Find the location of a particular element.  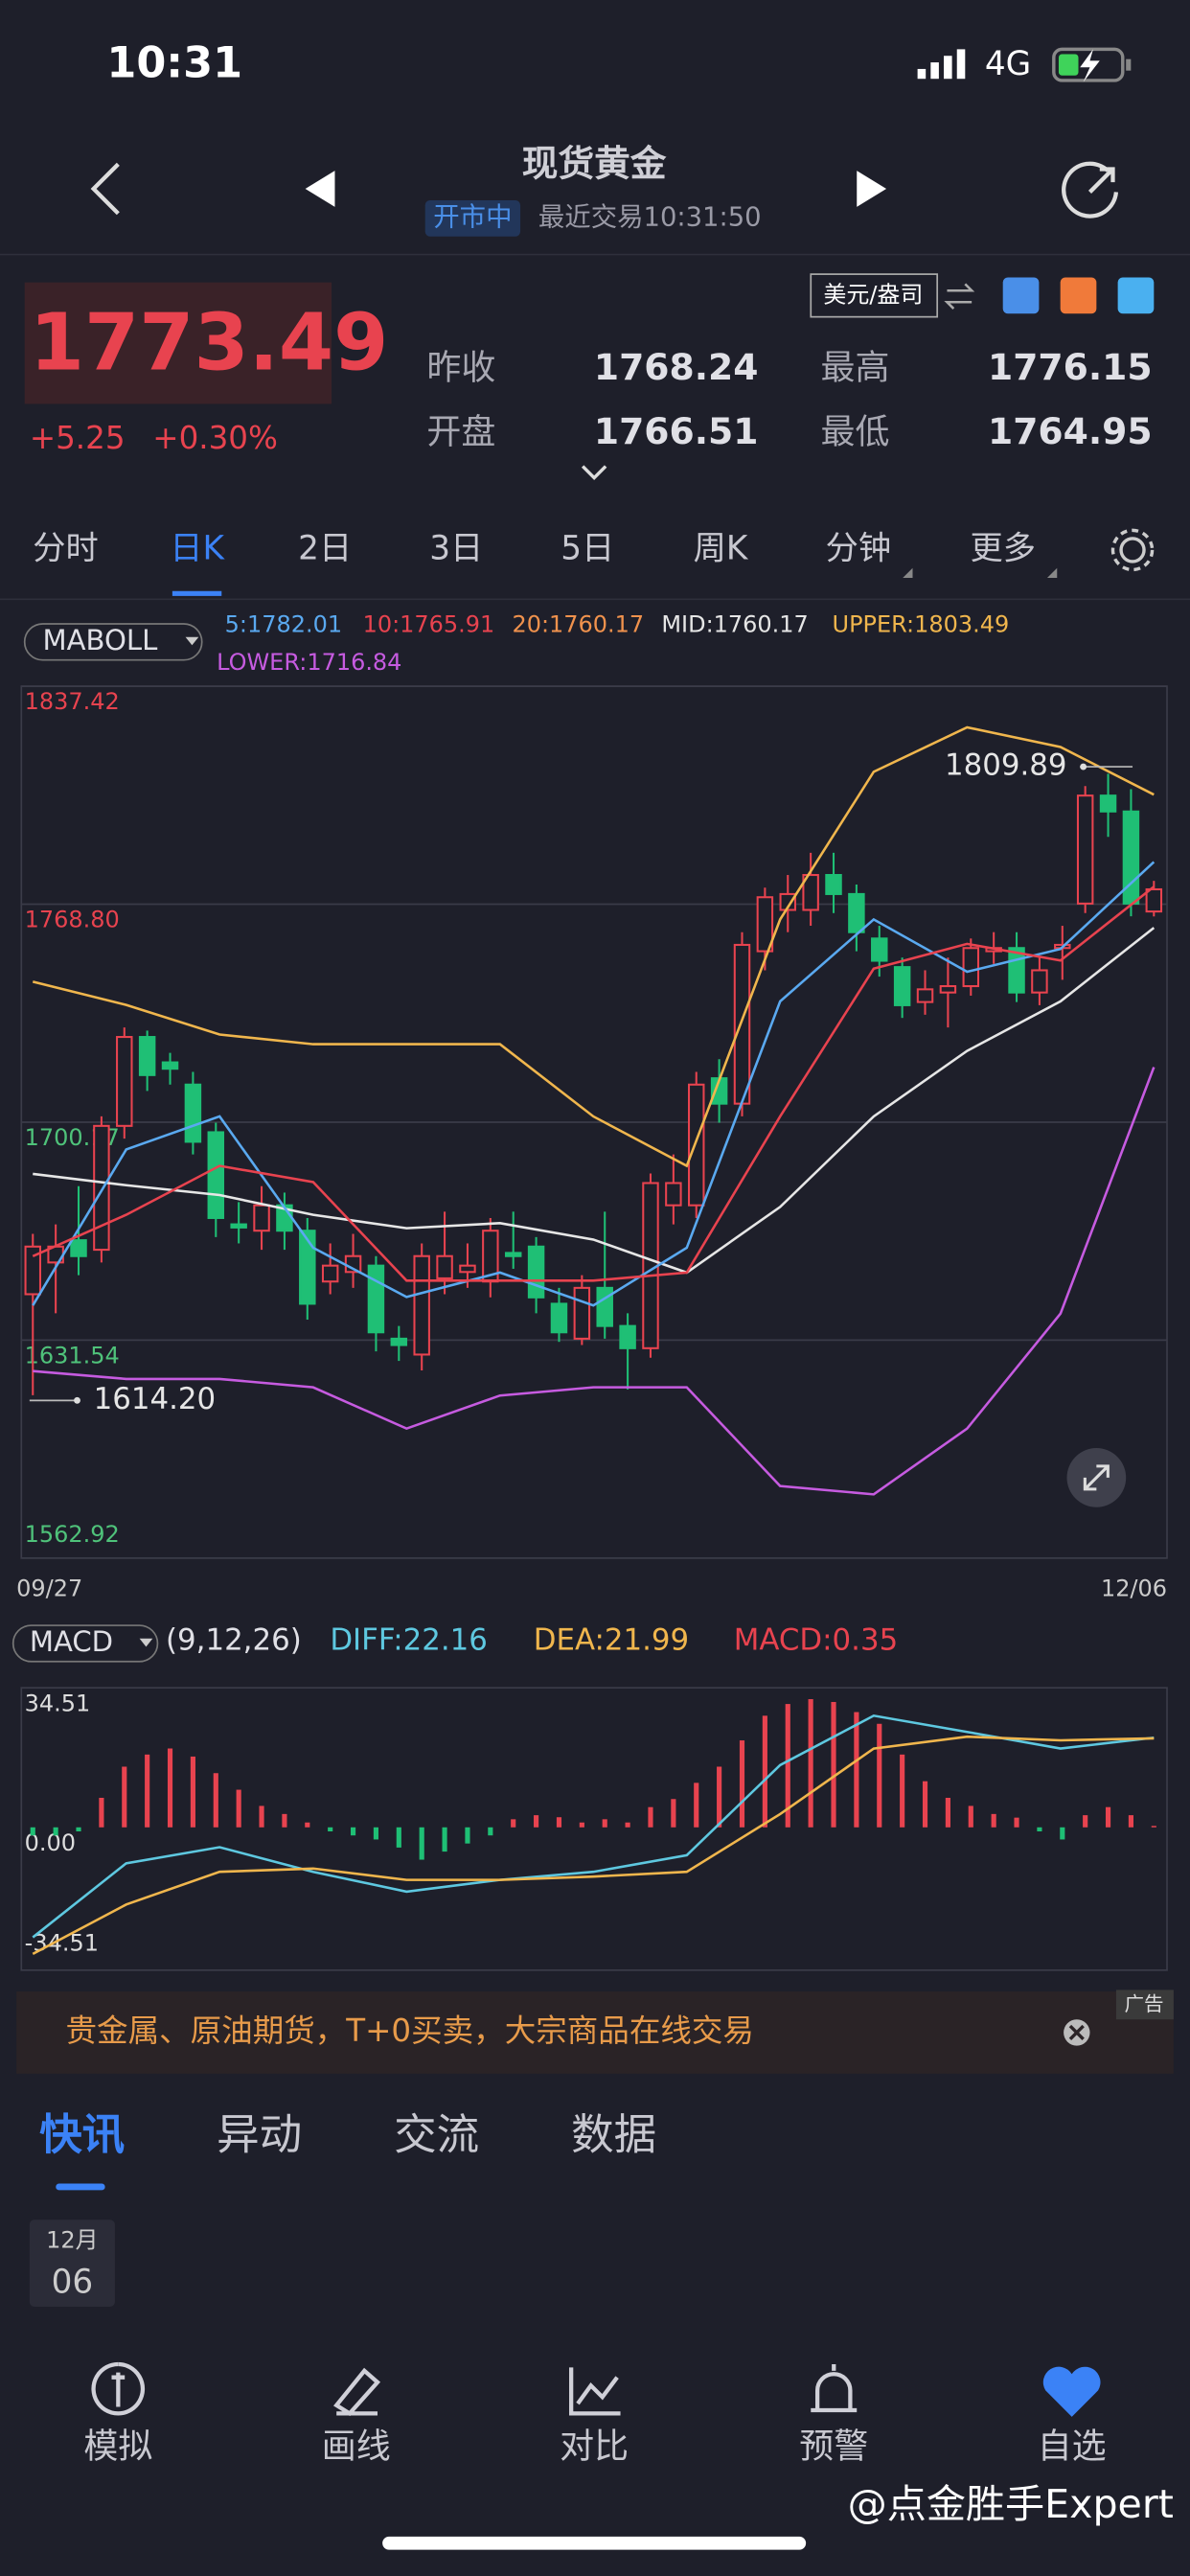

tab-underline is located at coordinates (197, 593).